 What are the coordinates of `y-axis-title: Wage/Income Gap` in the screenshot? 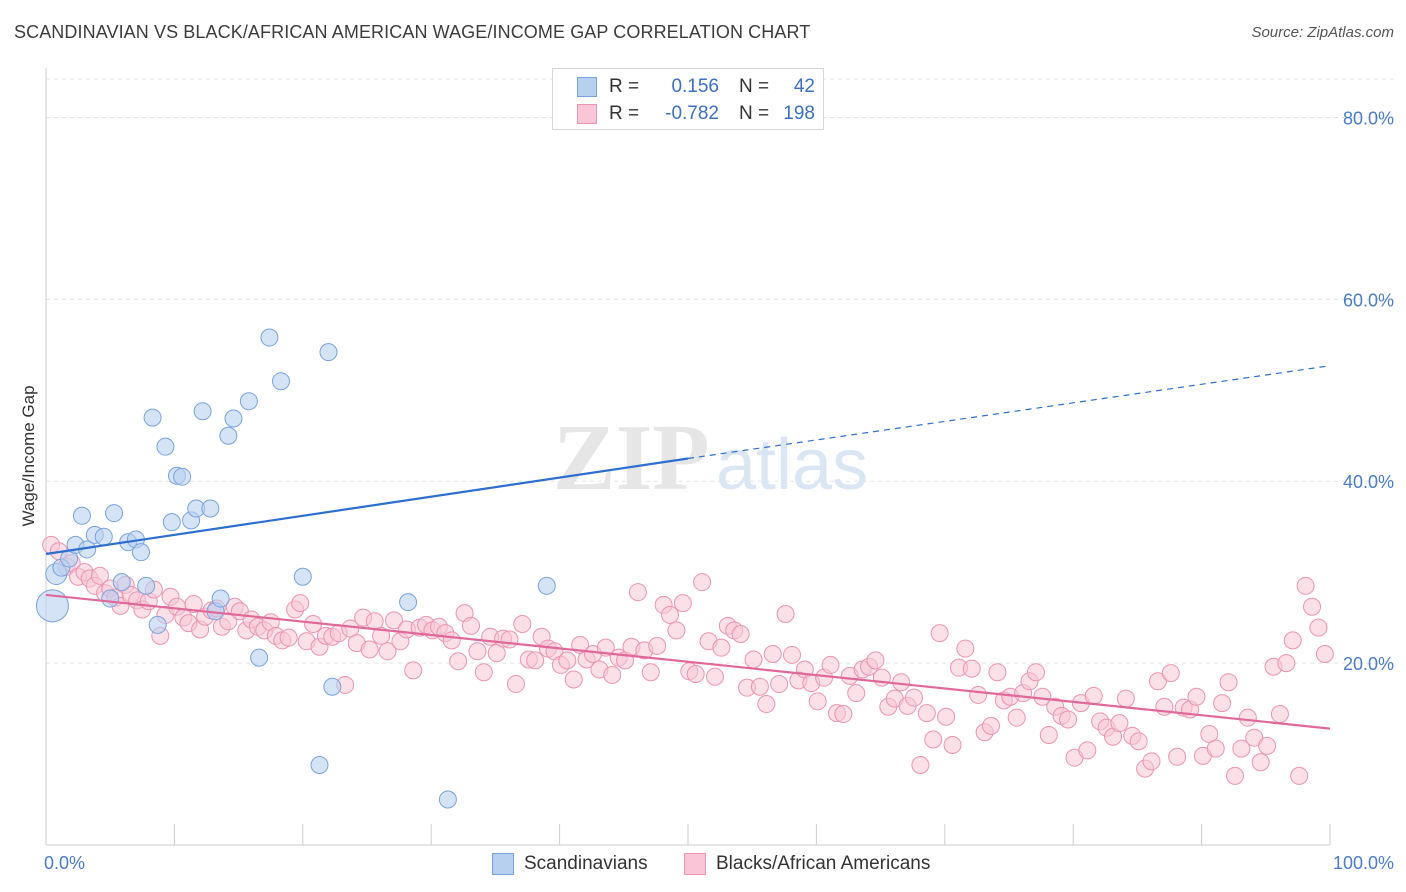 It's located at (28, 455).